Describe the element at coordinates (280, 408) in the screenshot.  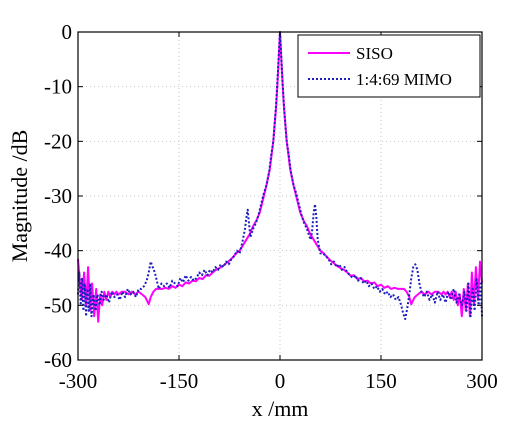
I see `x-axis-title: x /mm` at that location.